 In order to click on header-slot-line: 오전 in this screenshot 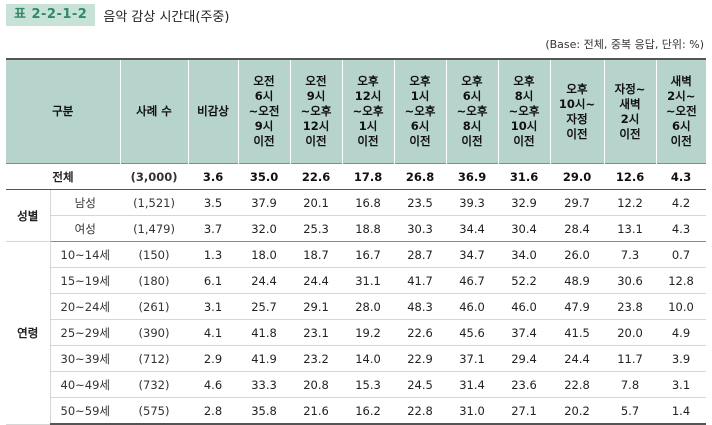, I will do `click(316, 81)`.